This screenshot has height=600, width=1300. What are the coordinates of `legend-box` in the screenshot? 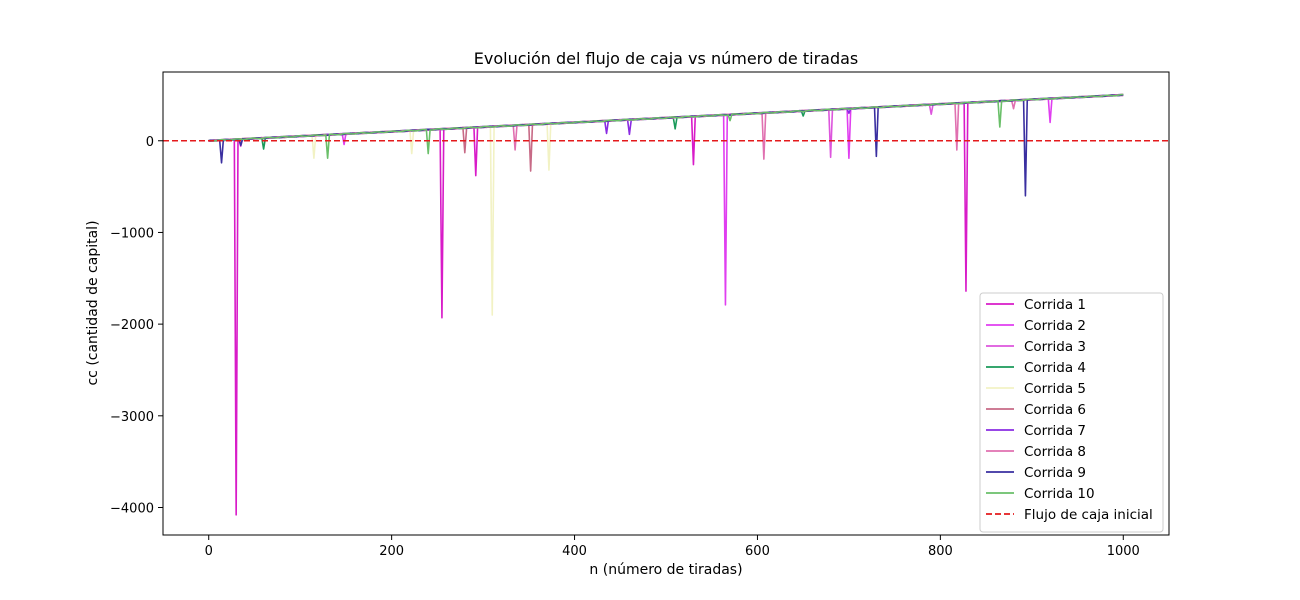 It's located at (1071, 412).